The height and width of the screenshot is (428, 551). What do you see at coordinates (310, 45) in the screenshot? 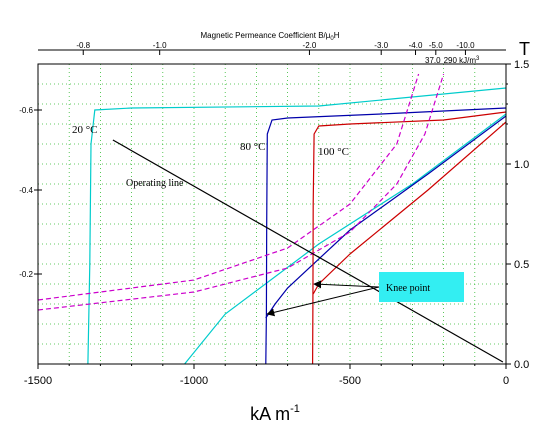
I see `top-tick-label: -2.0` at bounding box center [310, 45].